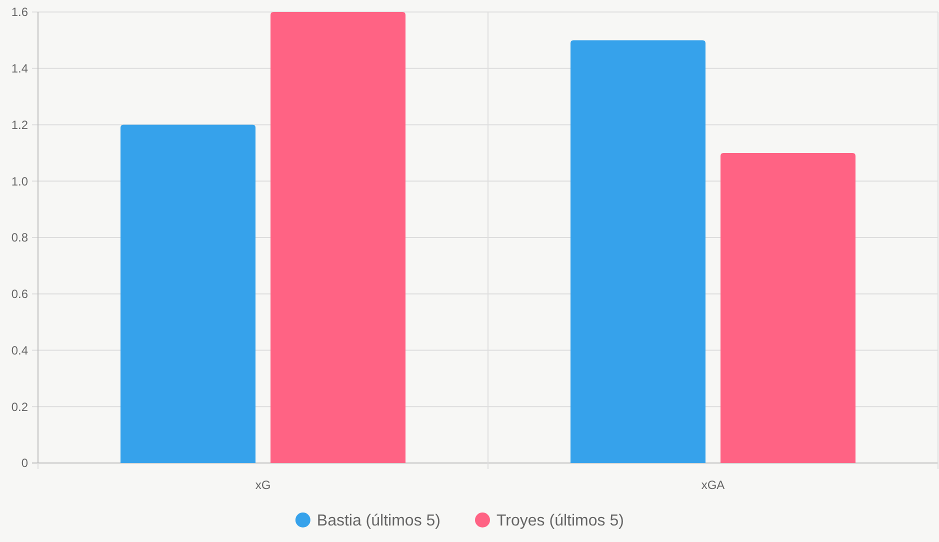  Describe the element at coordinates (19, 181) in the screenshot. I see `y-tick-label: 1.0` at that location.